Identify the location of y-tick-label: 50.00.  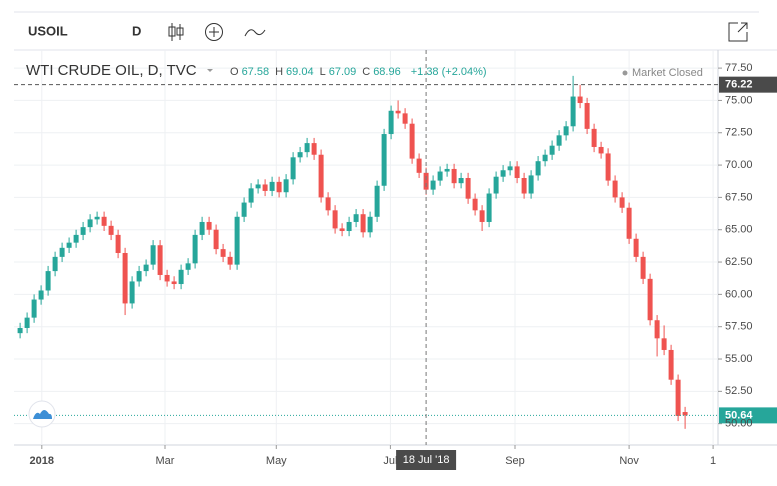
(739, 424).